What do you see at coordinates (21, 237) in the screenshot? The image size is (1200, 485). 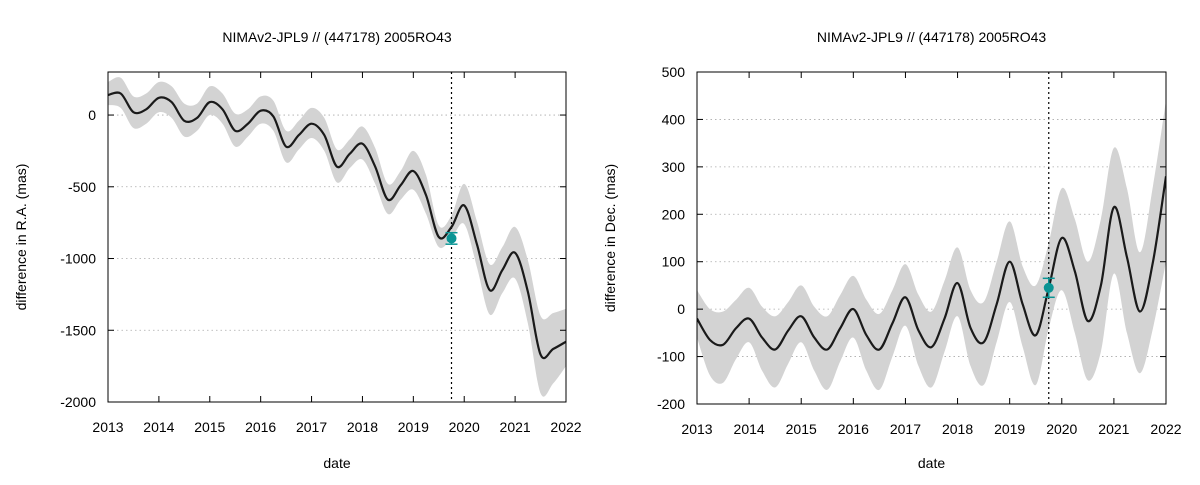 I see `y-axis-label: difference in R.A. (mas)` at bounding box center [21, 237].